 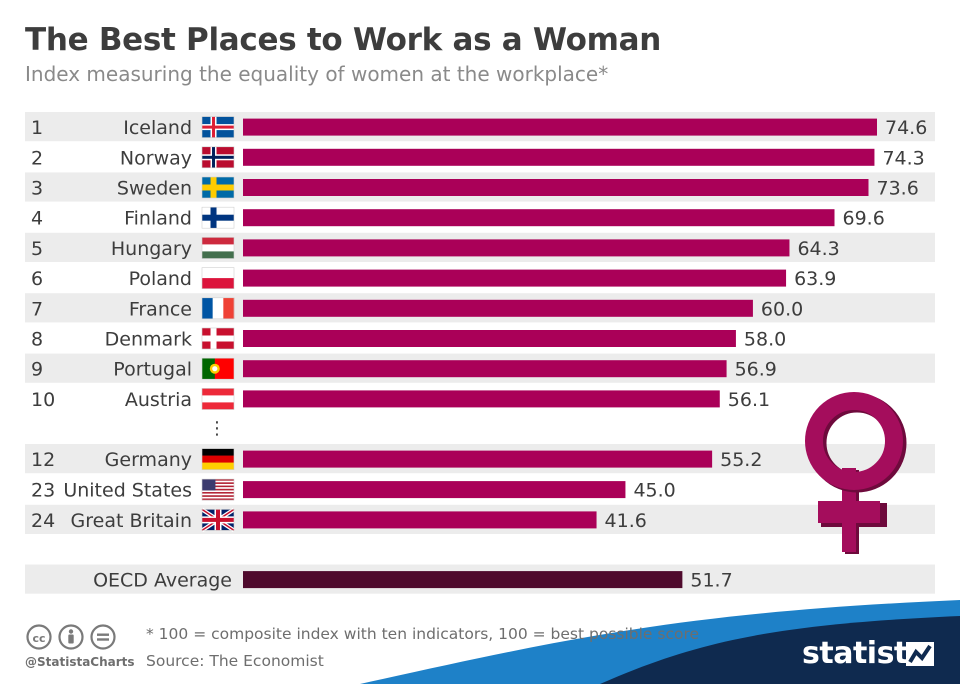 I want to click on average-value-label: 51.7, so click(x=711, y=581).